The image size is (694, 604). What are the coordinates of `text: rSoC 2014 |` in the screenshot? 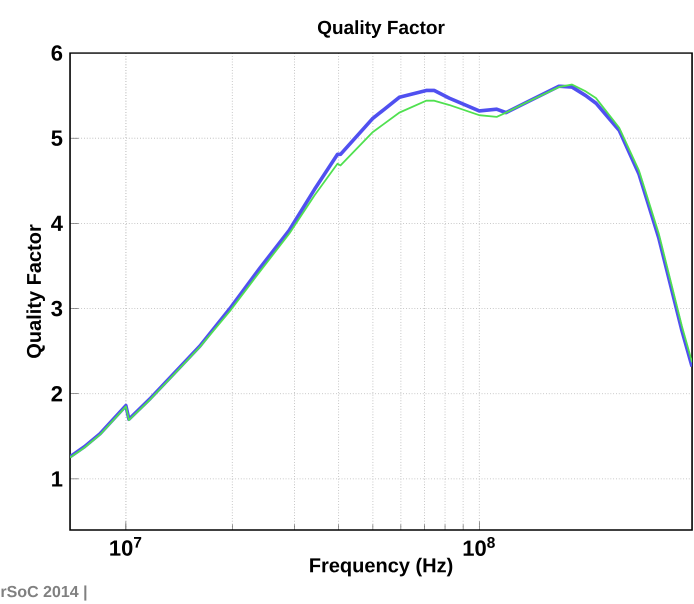 It's located at (43, 593).